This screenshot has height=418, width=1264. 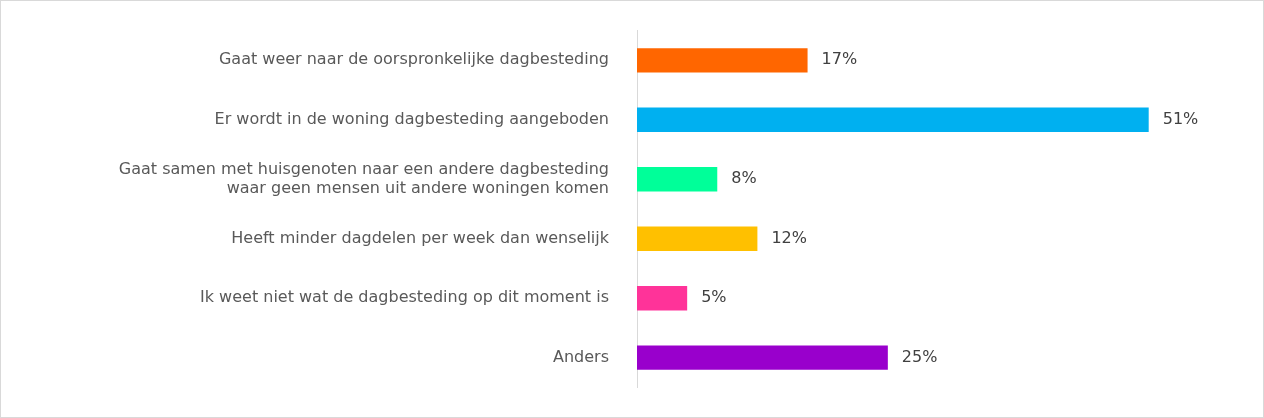 What do you see at coordinates (581, 356) in the screenshot?
I see `y-tick-label: Anders` at bounding box center [581, 356].